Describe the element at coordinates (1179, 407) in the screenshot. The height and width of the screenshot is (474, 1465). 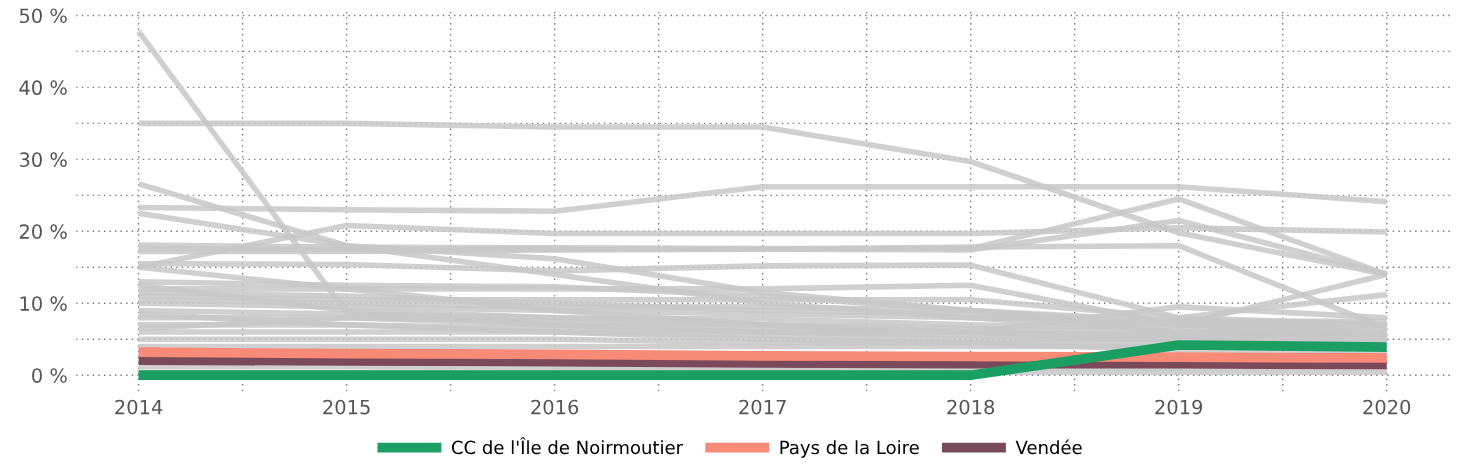
I see `x-tick-label: 2019` at that location.